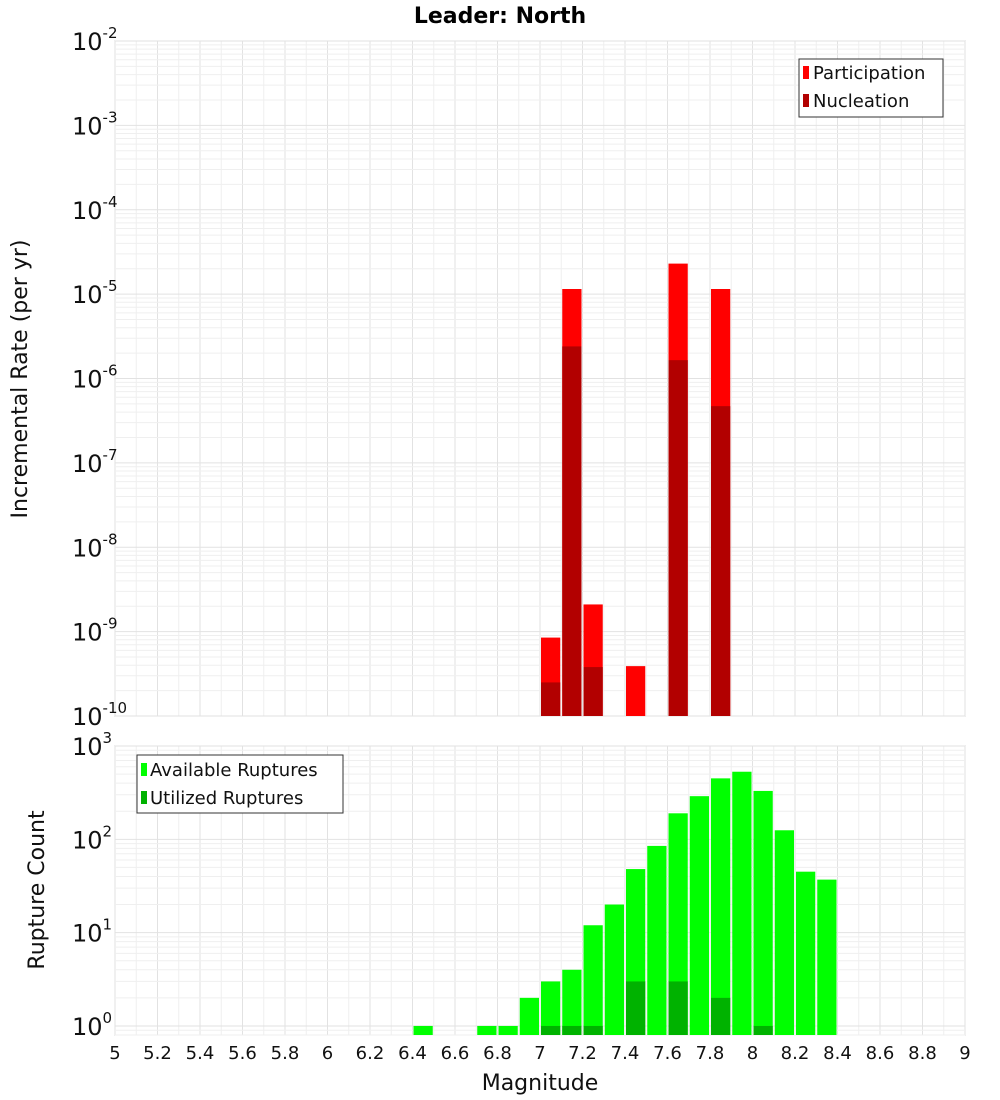 This screenshot has width=1000, height=1100. Describe the element at coordinates (625, 1053) in the screenshot. I see `x-tick-label: 7.4` at that location.